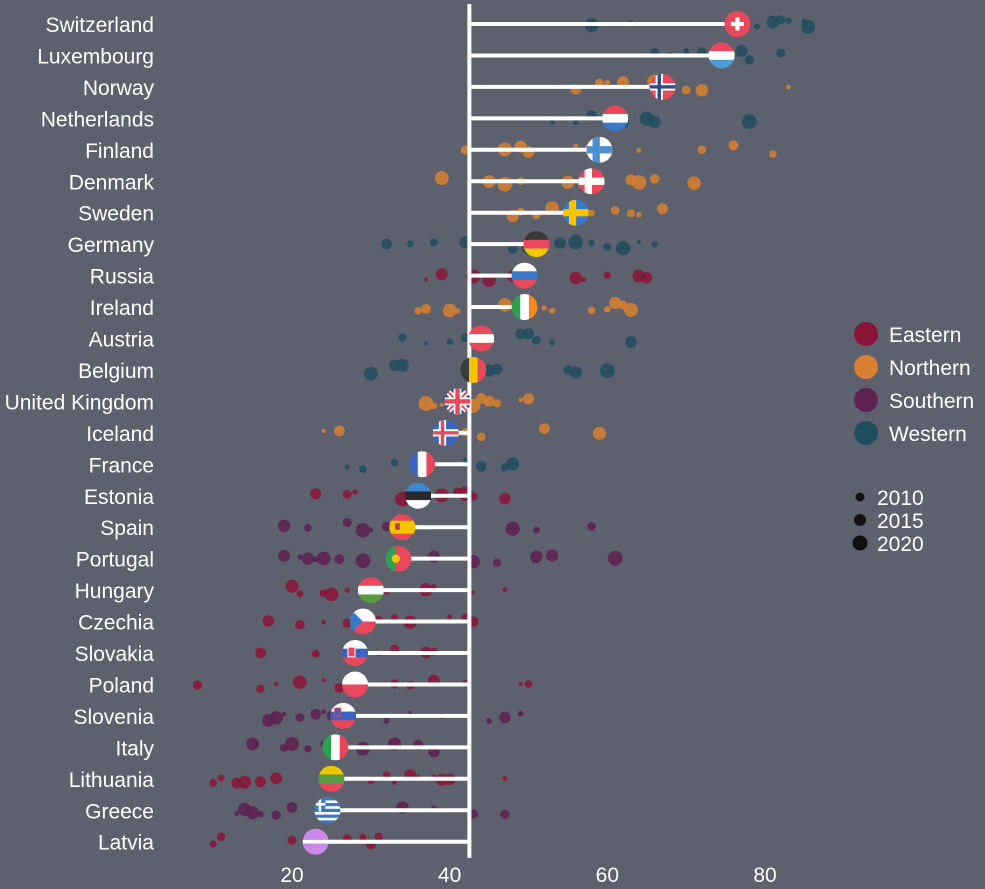 This screenshot has height=889, width=985. I want to click on country-label: Slovakia, so click(115, 654).